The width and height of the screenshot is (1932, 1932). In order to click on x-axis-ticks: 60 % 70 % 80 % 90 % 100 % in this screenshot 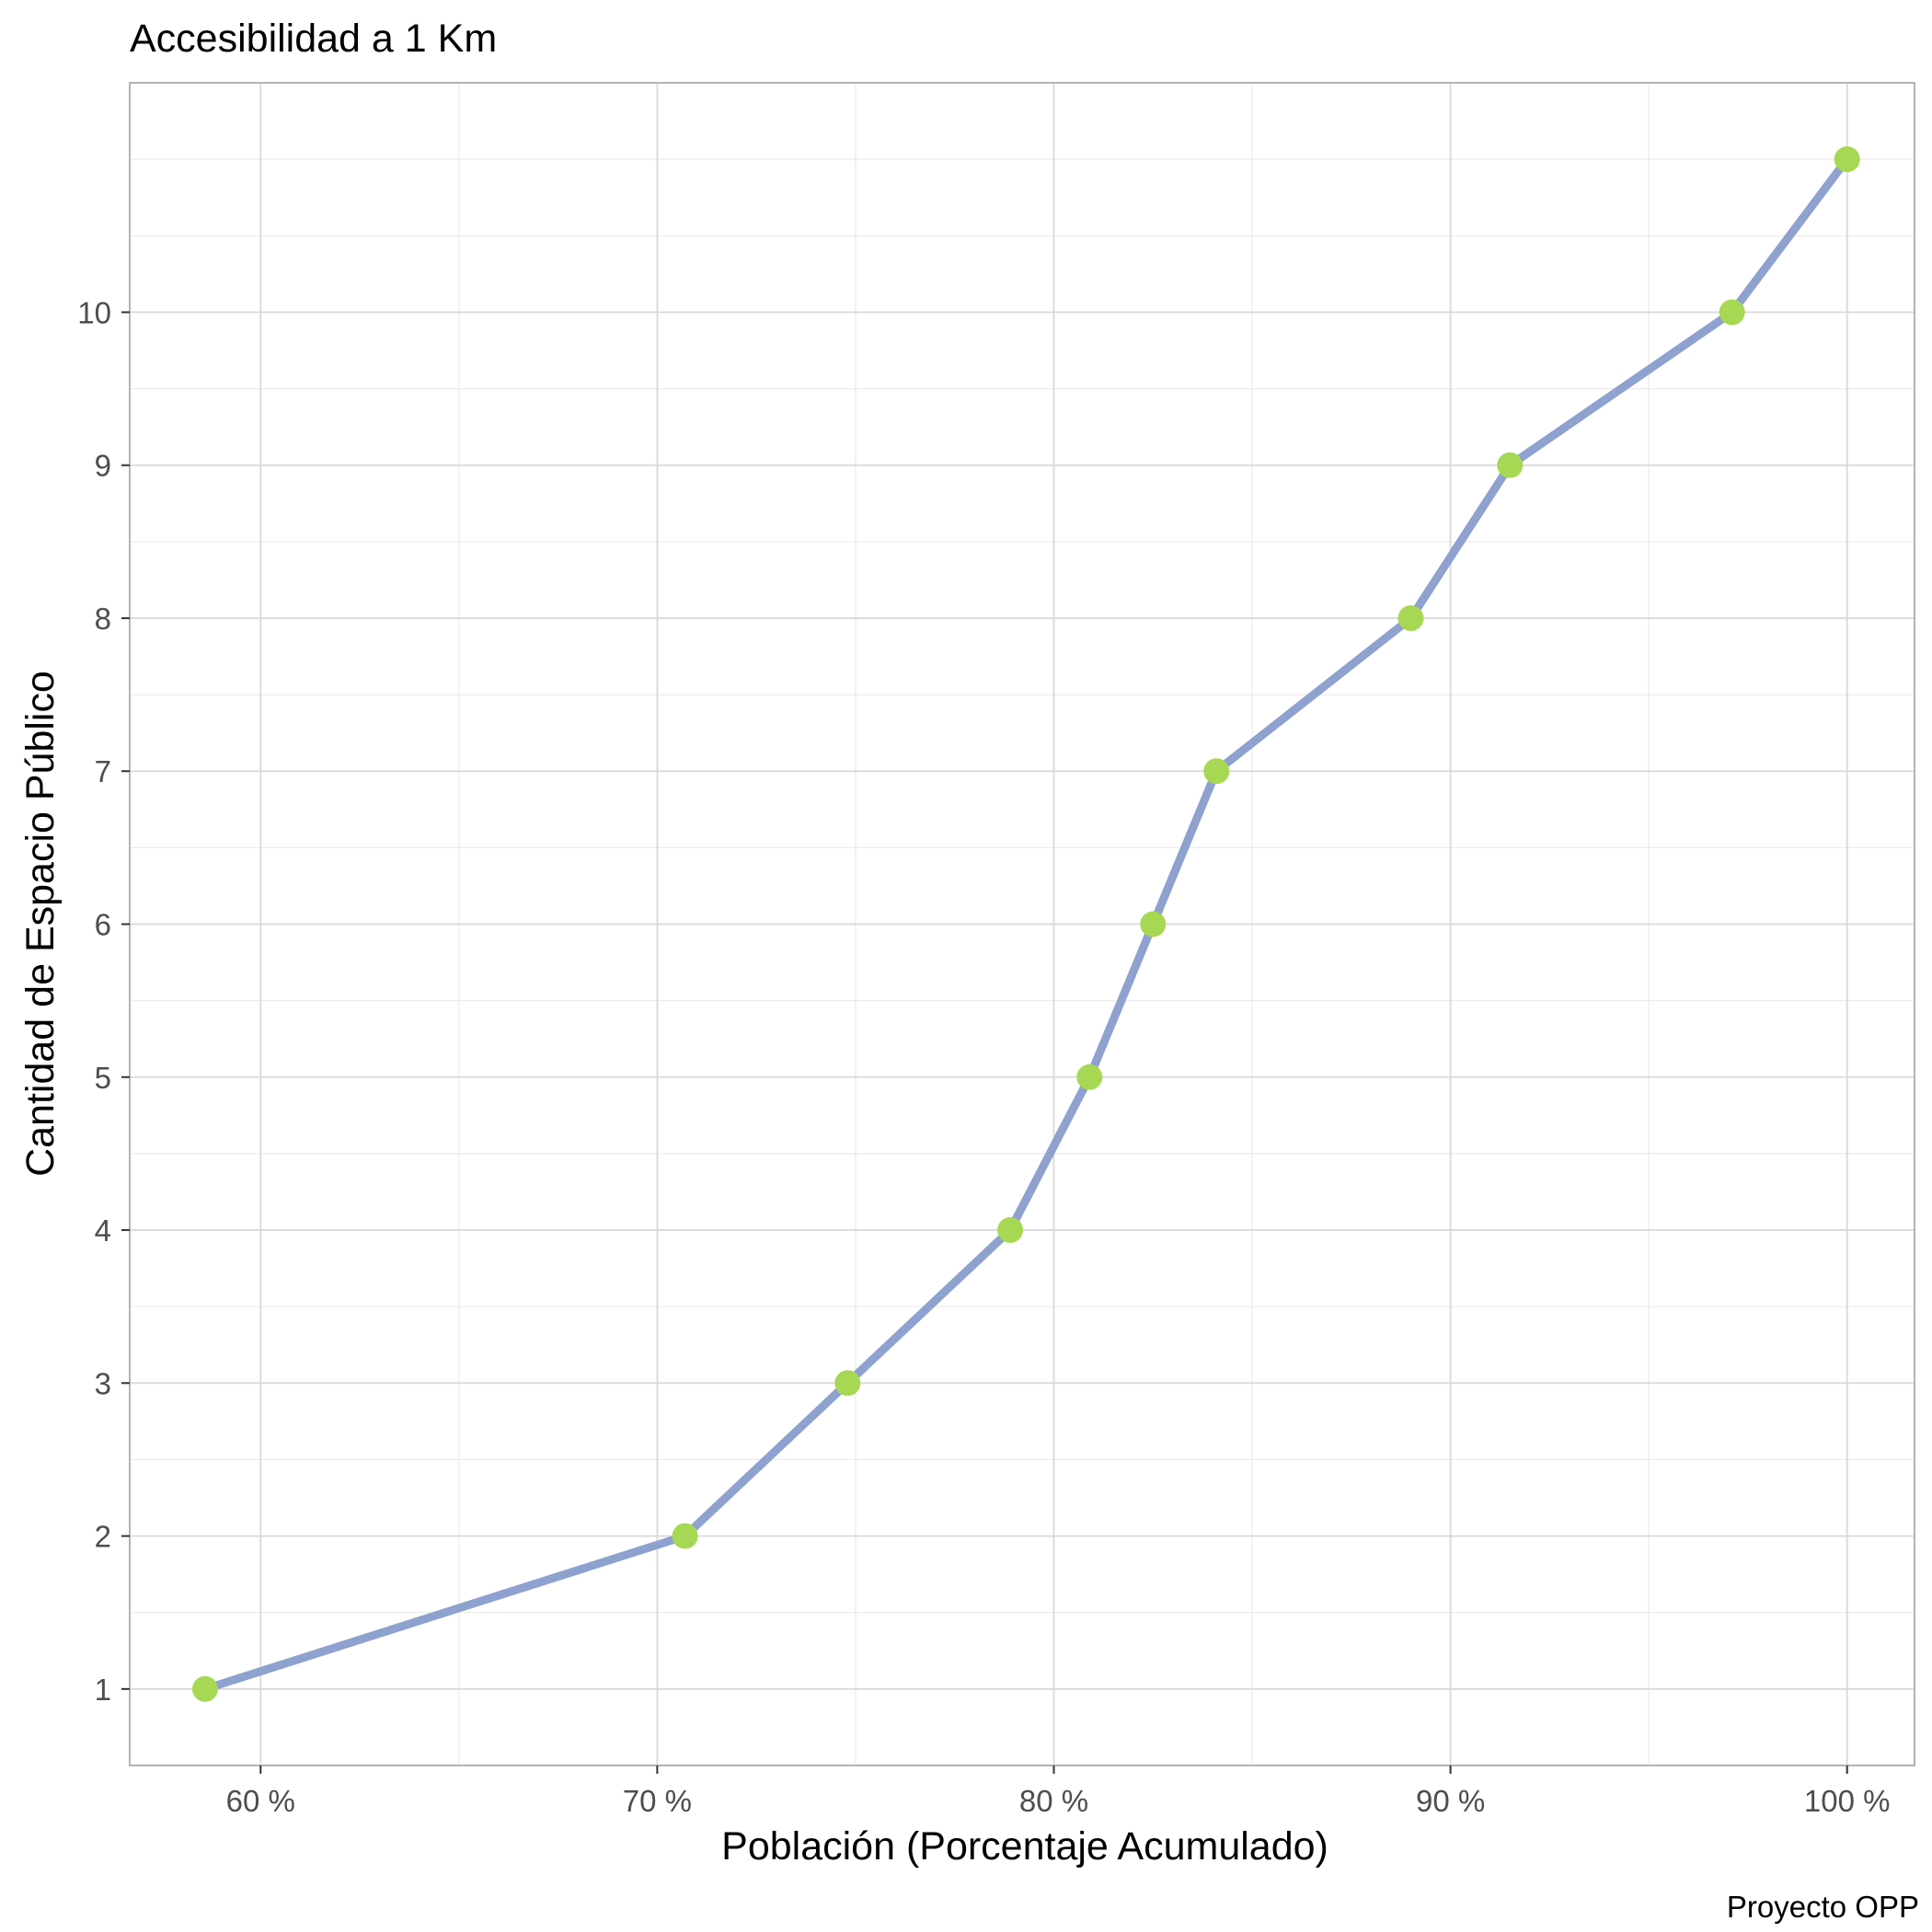, I will do `click(1058, 1791)`.